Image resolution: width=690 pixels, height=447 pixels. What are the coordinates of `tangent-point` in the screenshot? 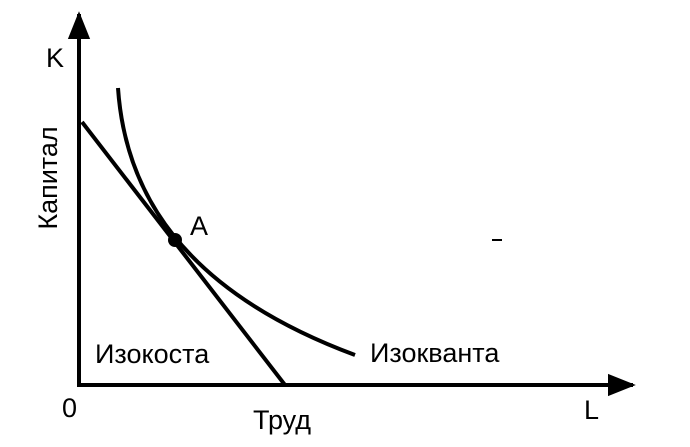 It's located at (175, 240).